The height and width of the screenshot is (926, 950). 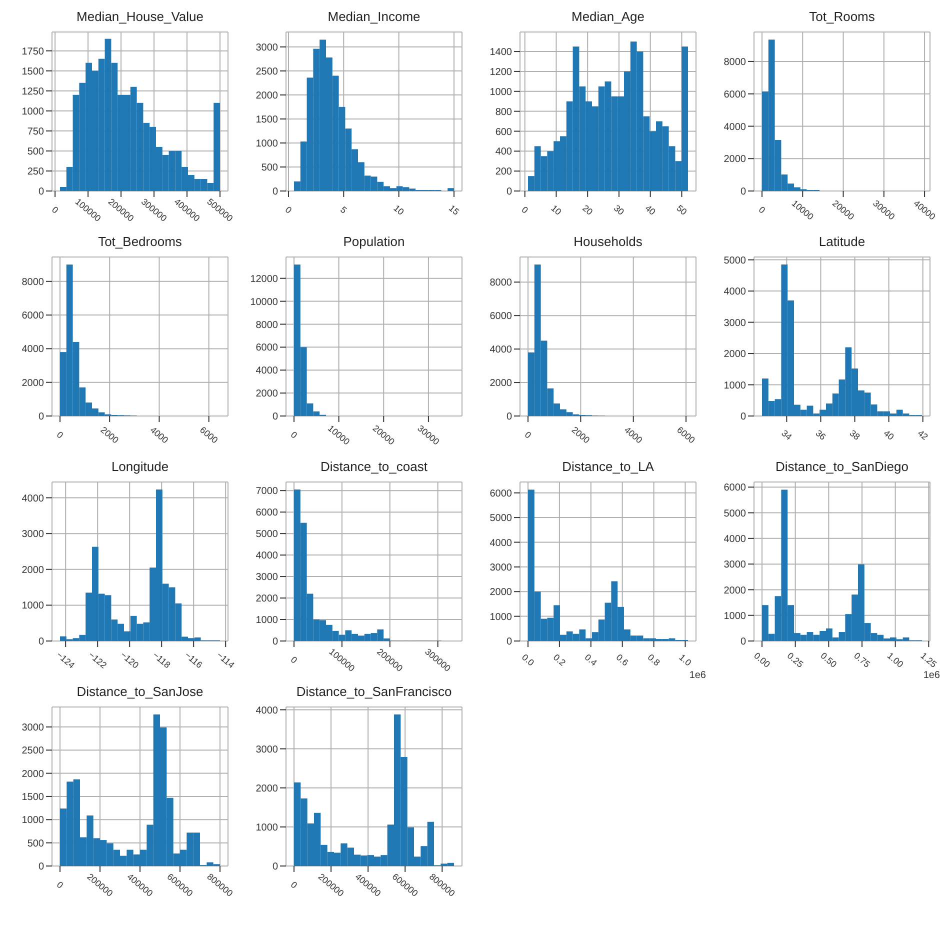 I want to click on y-tick-label: 200, so click(x=503, y=172).